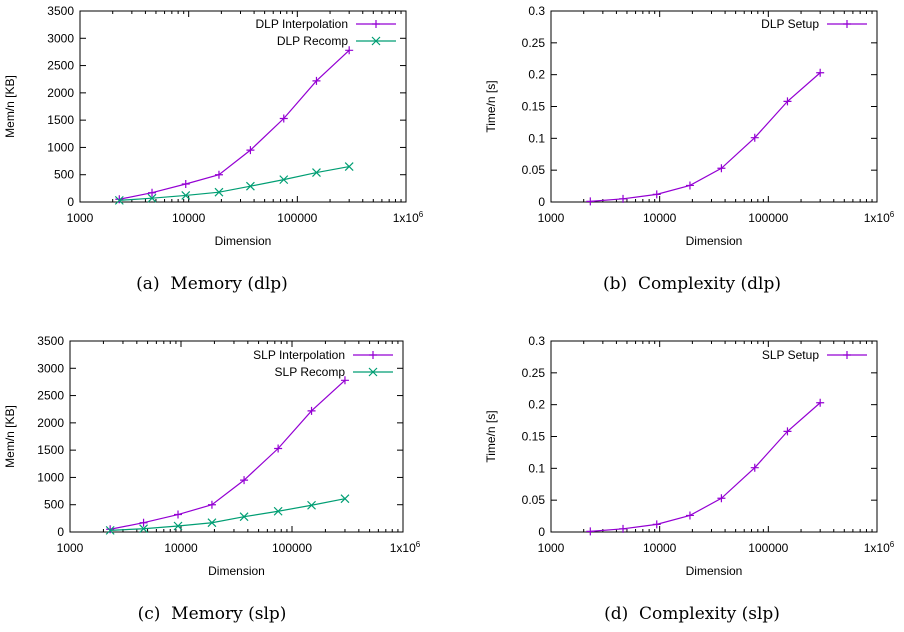  What do you see at coordinates (50, 341) in the screenshot?
I see `y-tick-label: 3500` at bounding box center [50, 341].